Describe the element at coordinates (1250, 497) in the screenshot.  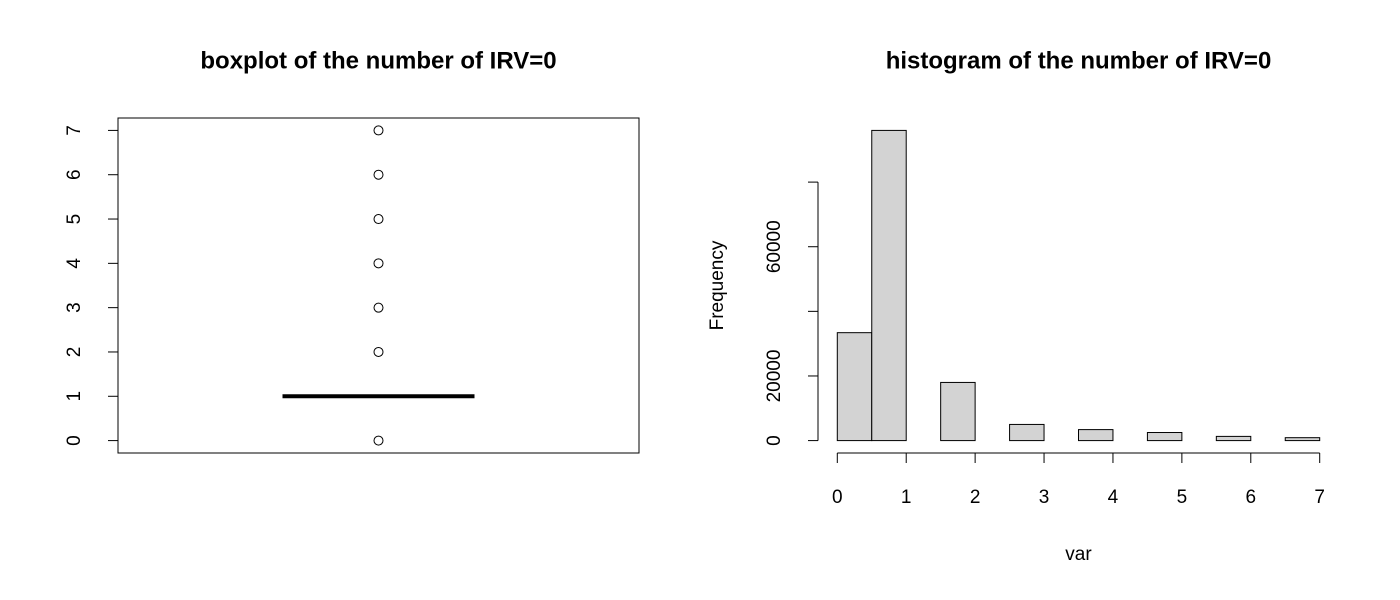
I see `x-tick-label: 6` at that location.